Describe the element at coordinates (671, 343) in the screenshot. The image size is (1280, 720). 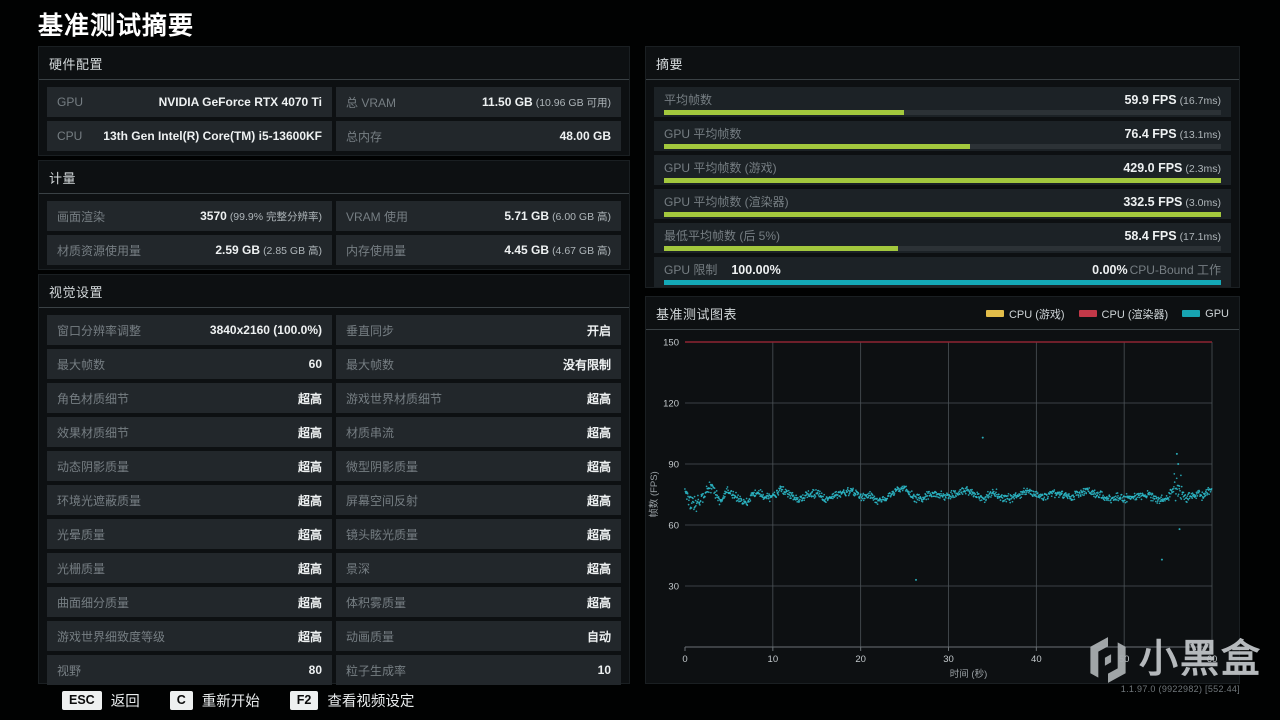
I see `svg-text: 150` at that location.